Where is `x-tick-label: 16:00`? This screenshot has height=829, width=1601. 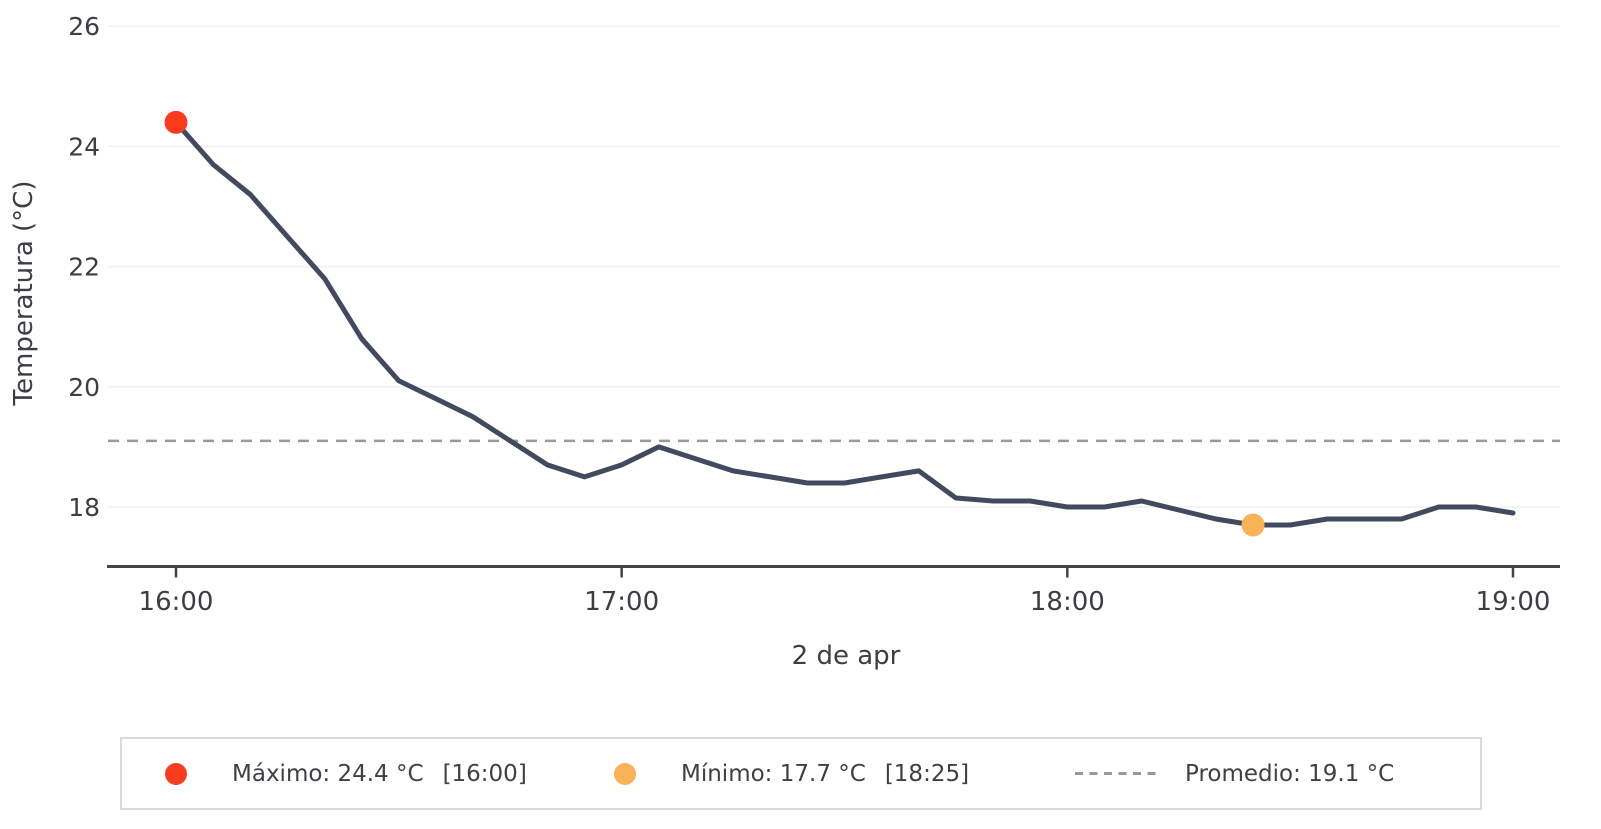 x-tick-label: 16:00 is located at coordinates (176, 602).